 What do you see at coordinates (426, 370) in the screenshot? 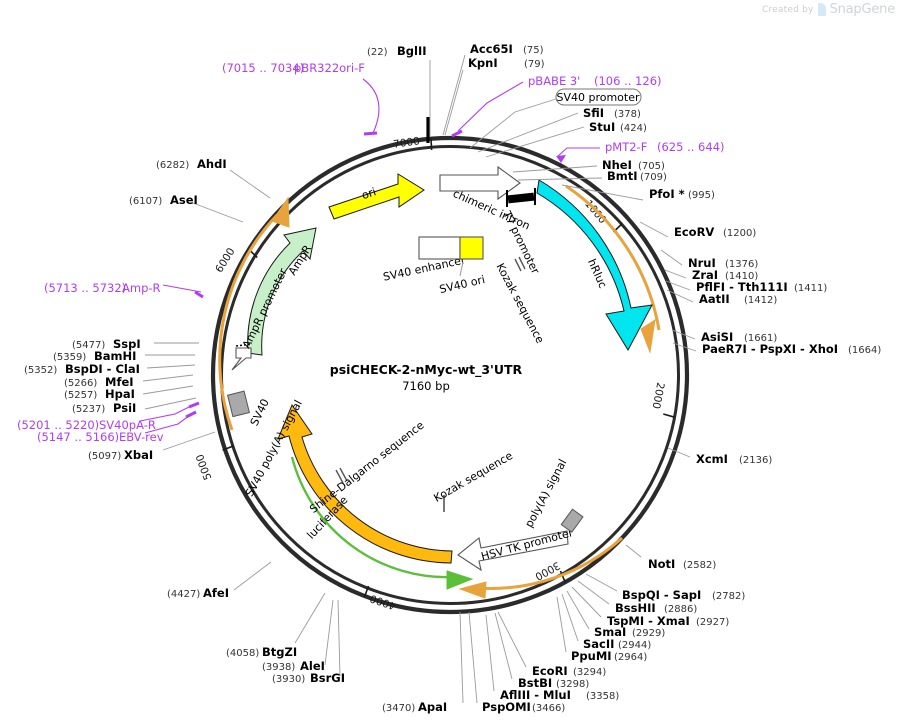
I see `plasmid-title: psiCHECK-2-nMyc-wt_3'UTR` at bounding box center [426, 370].